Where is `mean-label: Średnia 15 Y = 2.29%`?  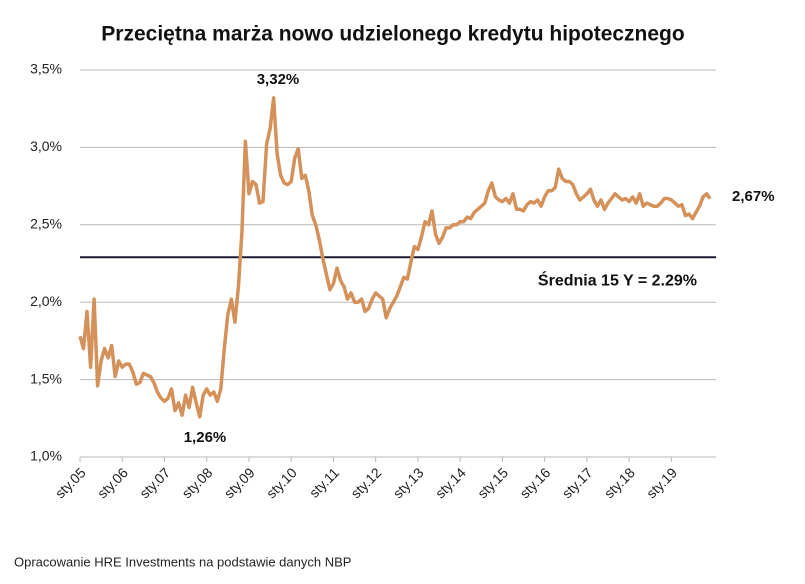 mean-label: Średnia 15 Y = 2.29% is located at coordinates (617, 280).